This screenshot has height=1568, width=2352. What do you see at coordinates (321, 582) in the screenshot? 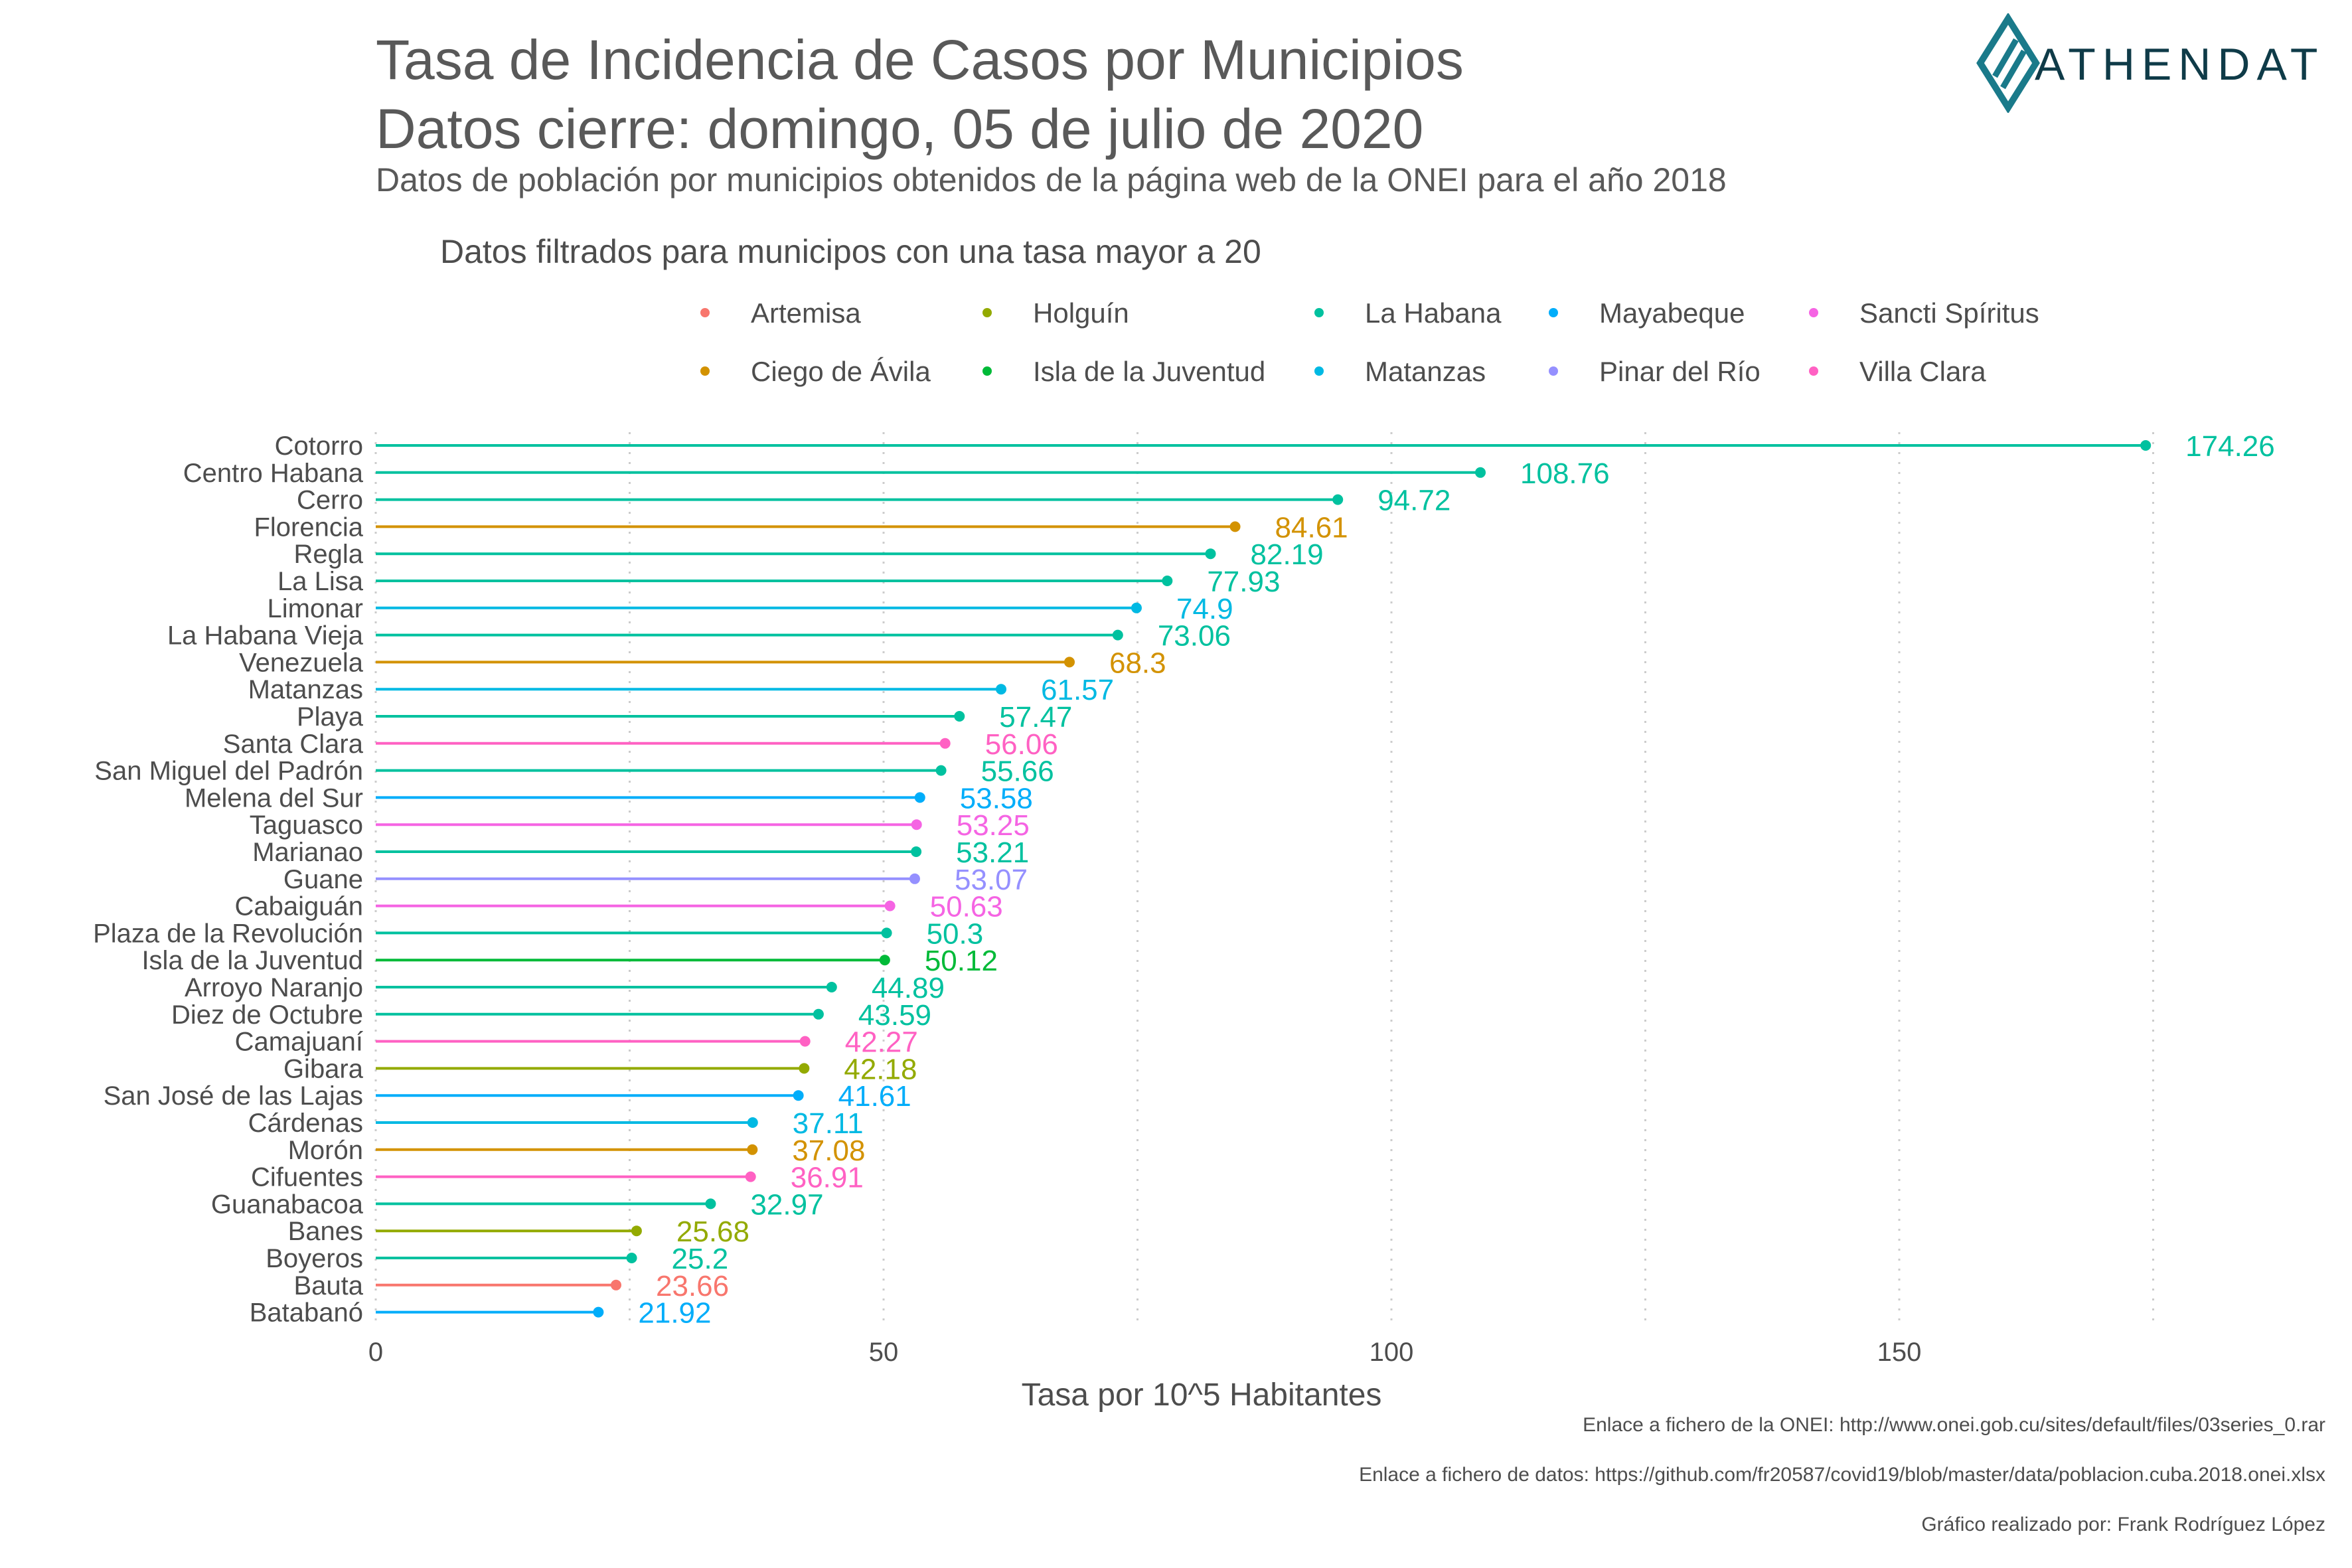
I see `y-tick-label: La Lisa` at bounding box center [321, 582].